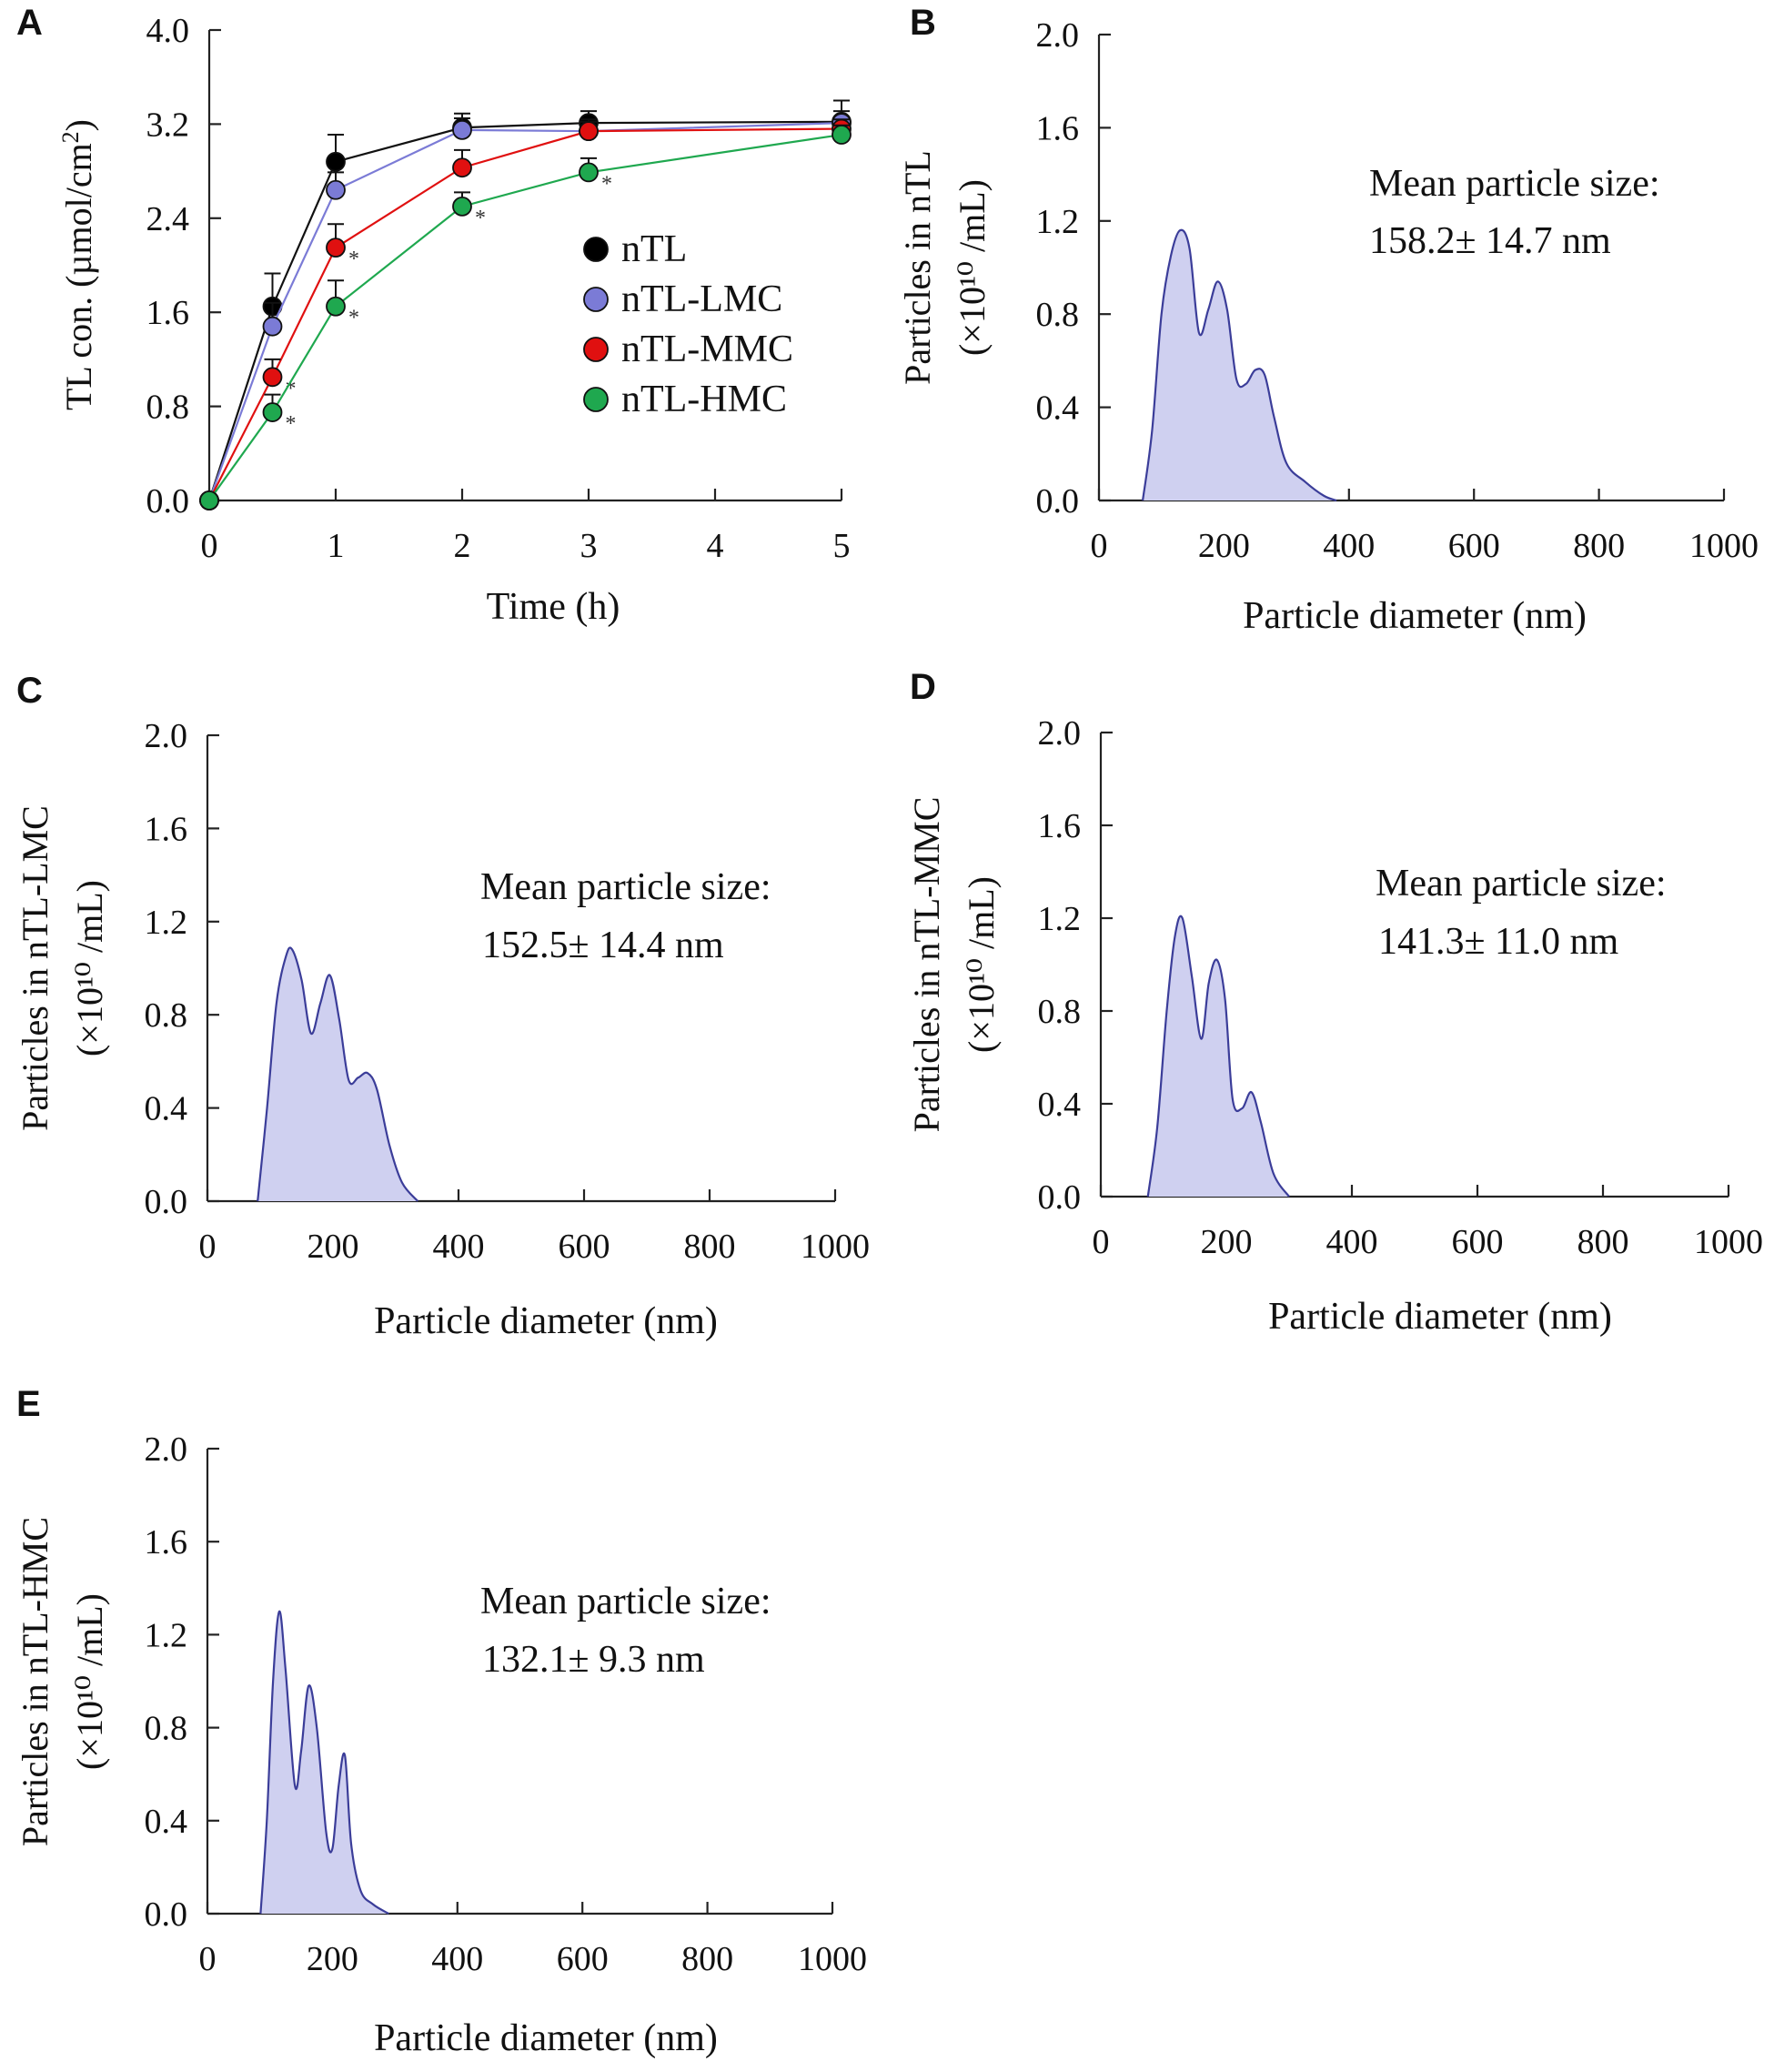 This screenshot has height=2072, width=1774. Describe the element at coordinates (35, 1681) in the screenshot. I see `y-axis-title-line1: Particles in nTL-HMC` at that location.